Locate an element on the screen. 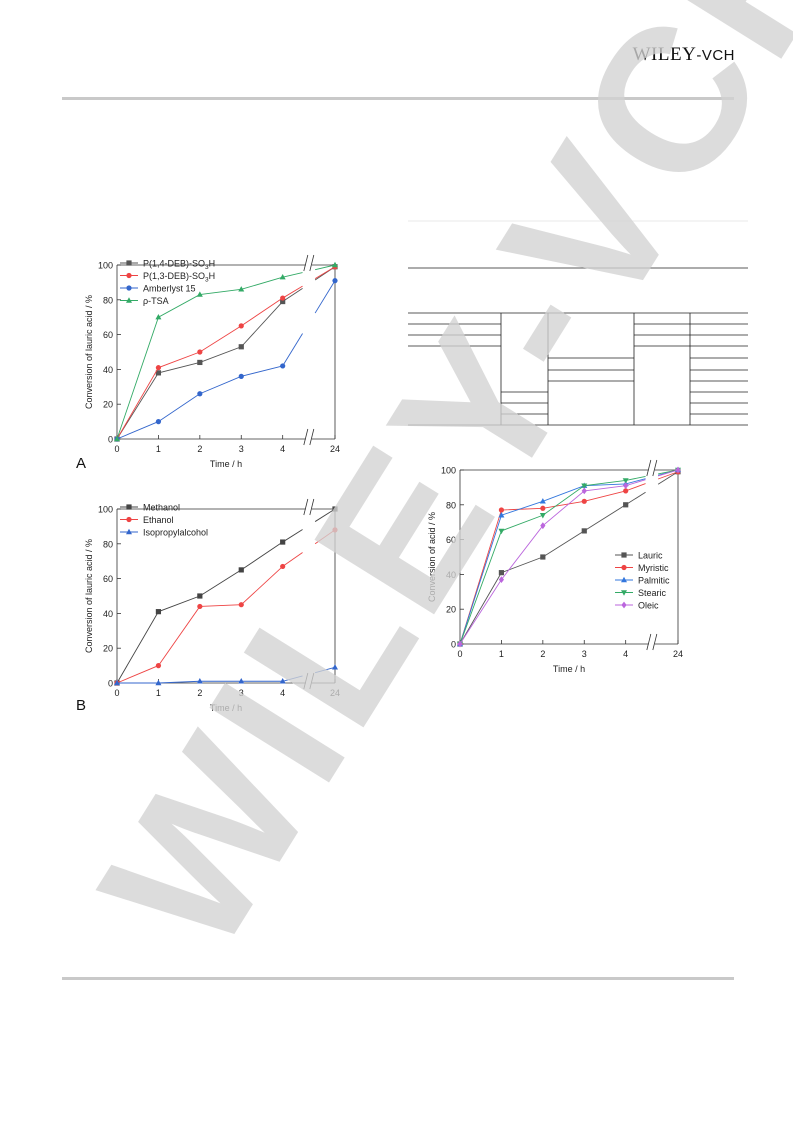 The image size is (793, 1121). series-ethanol is located at coordinates (226, 606).